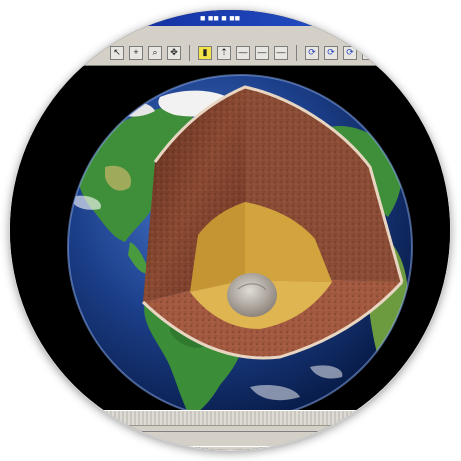 This screenshot has width=461, height=461. I want to click on window-title: ■ ■■ ■ ■■, so click(220, 18).